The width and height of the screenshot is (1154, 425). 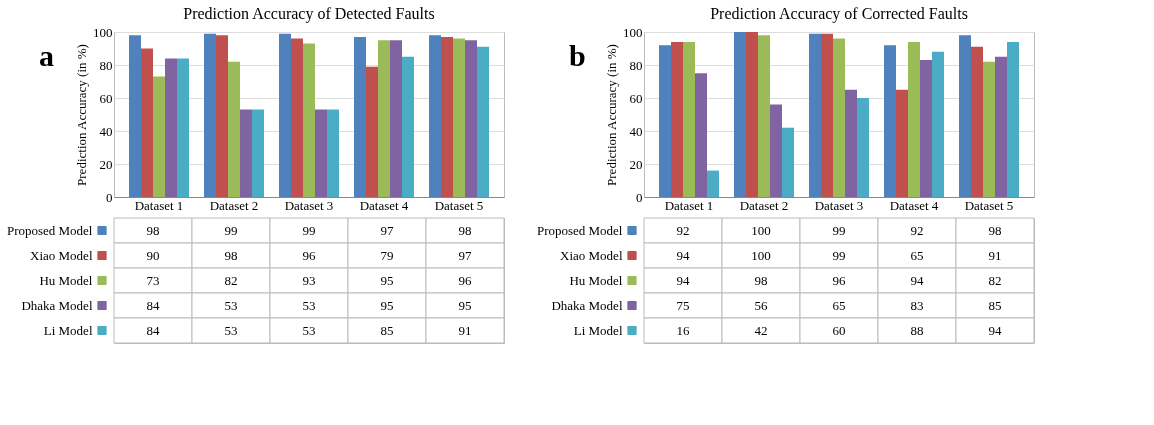 I want to click on y-tick-label: 40, so click(x=636, y=131).